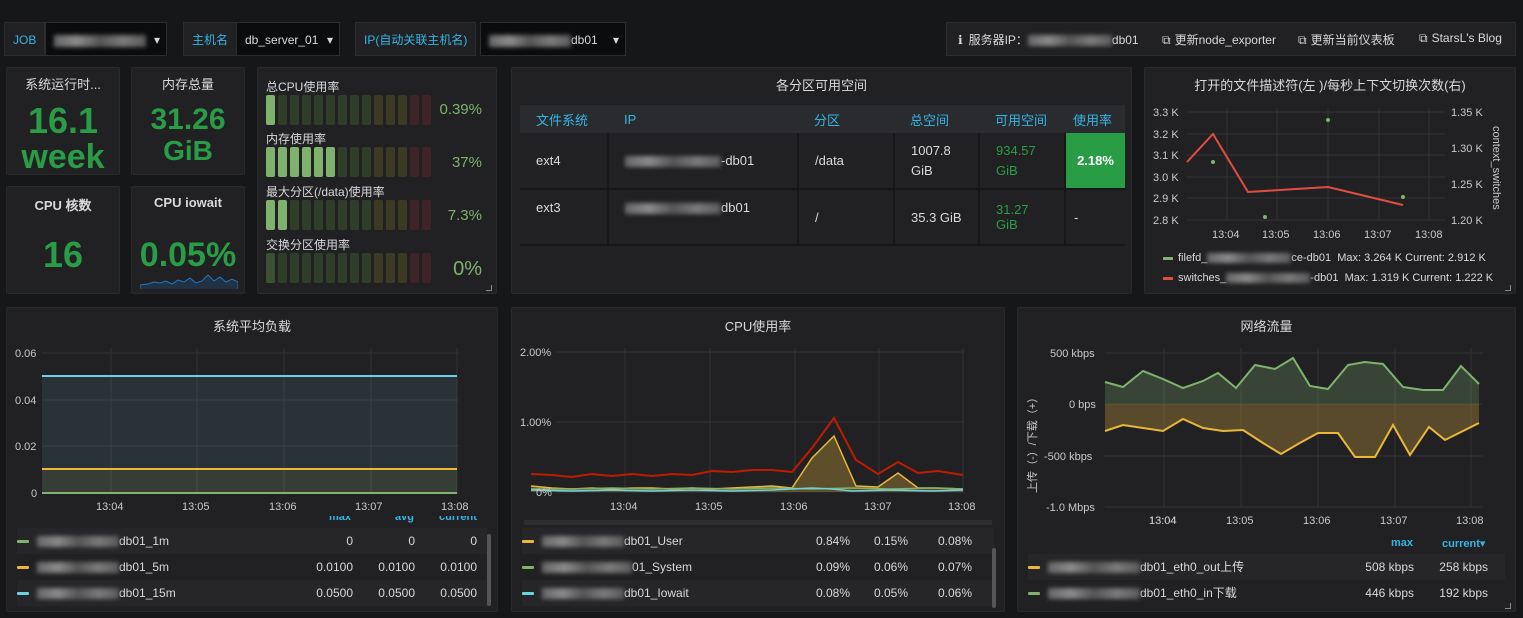  I want to click on legend-label: 01_System, so click(662, 567).